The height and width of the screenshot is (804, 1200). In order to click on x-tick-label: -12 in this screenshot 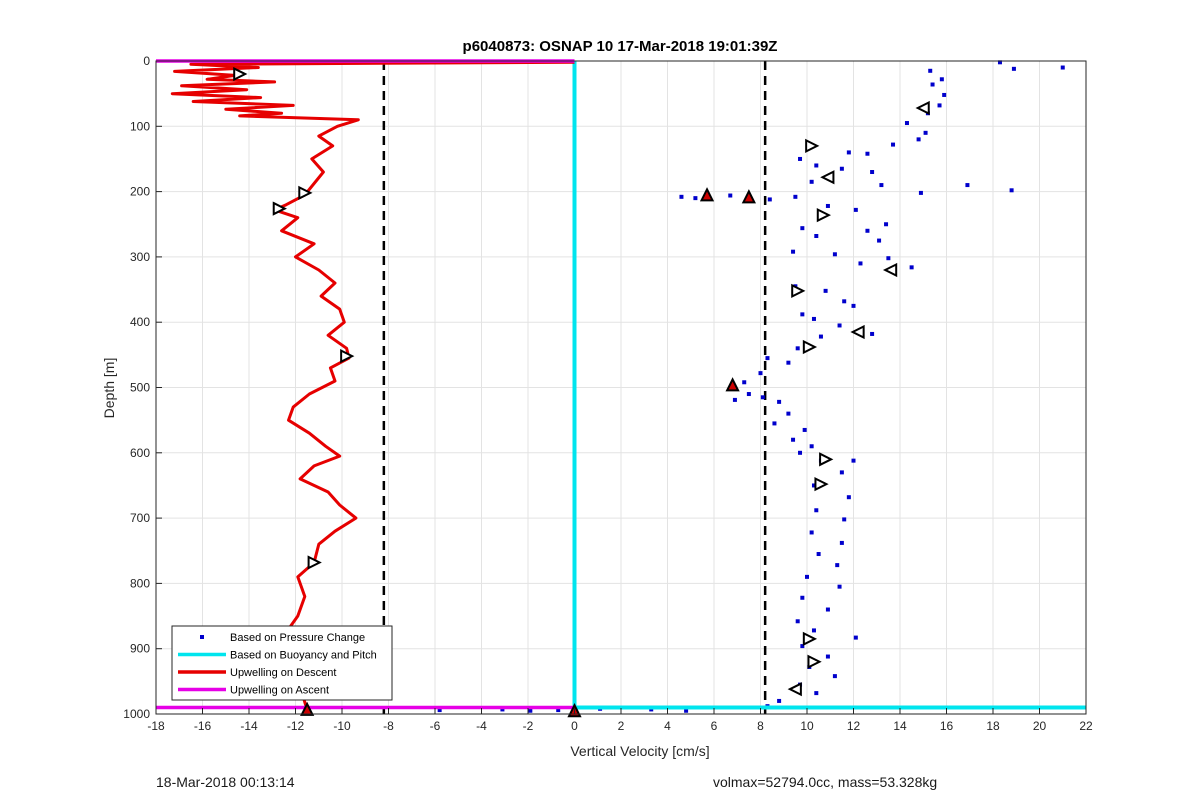, I will do `click(296, 726)`.